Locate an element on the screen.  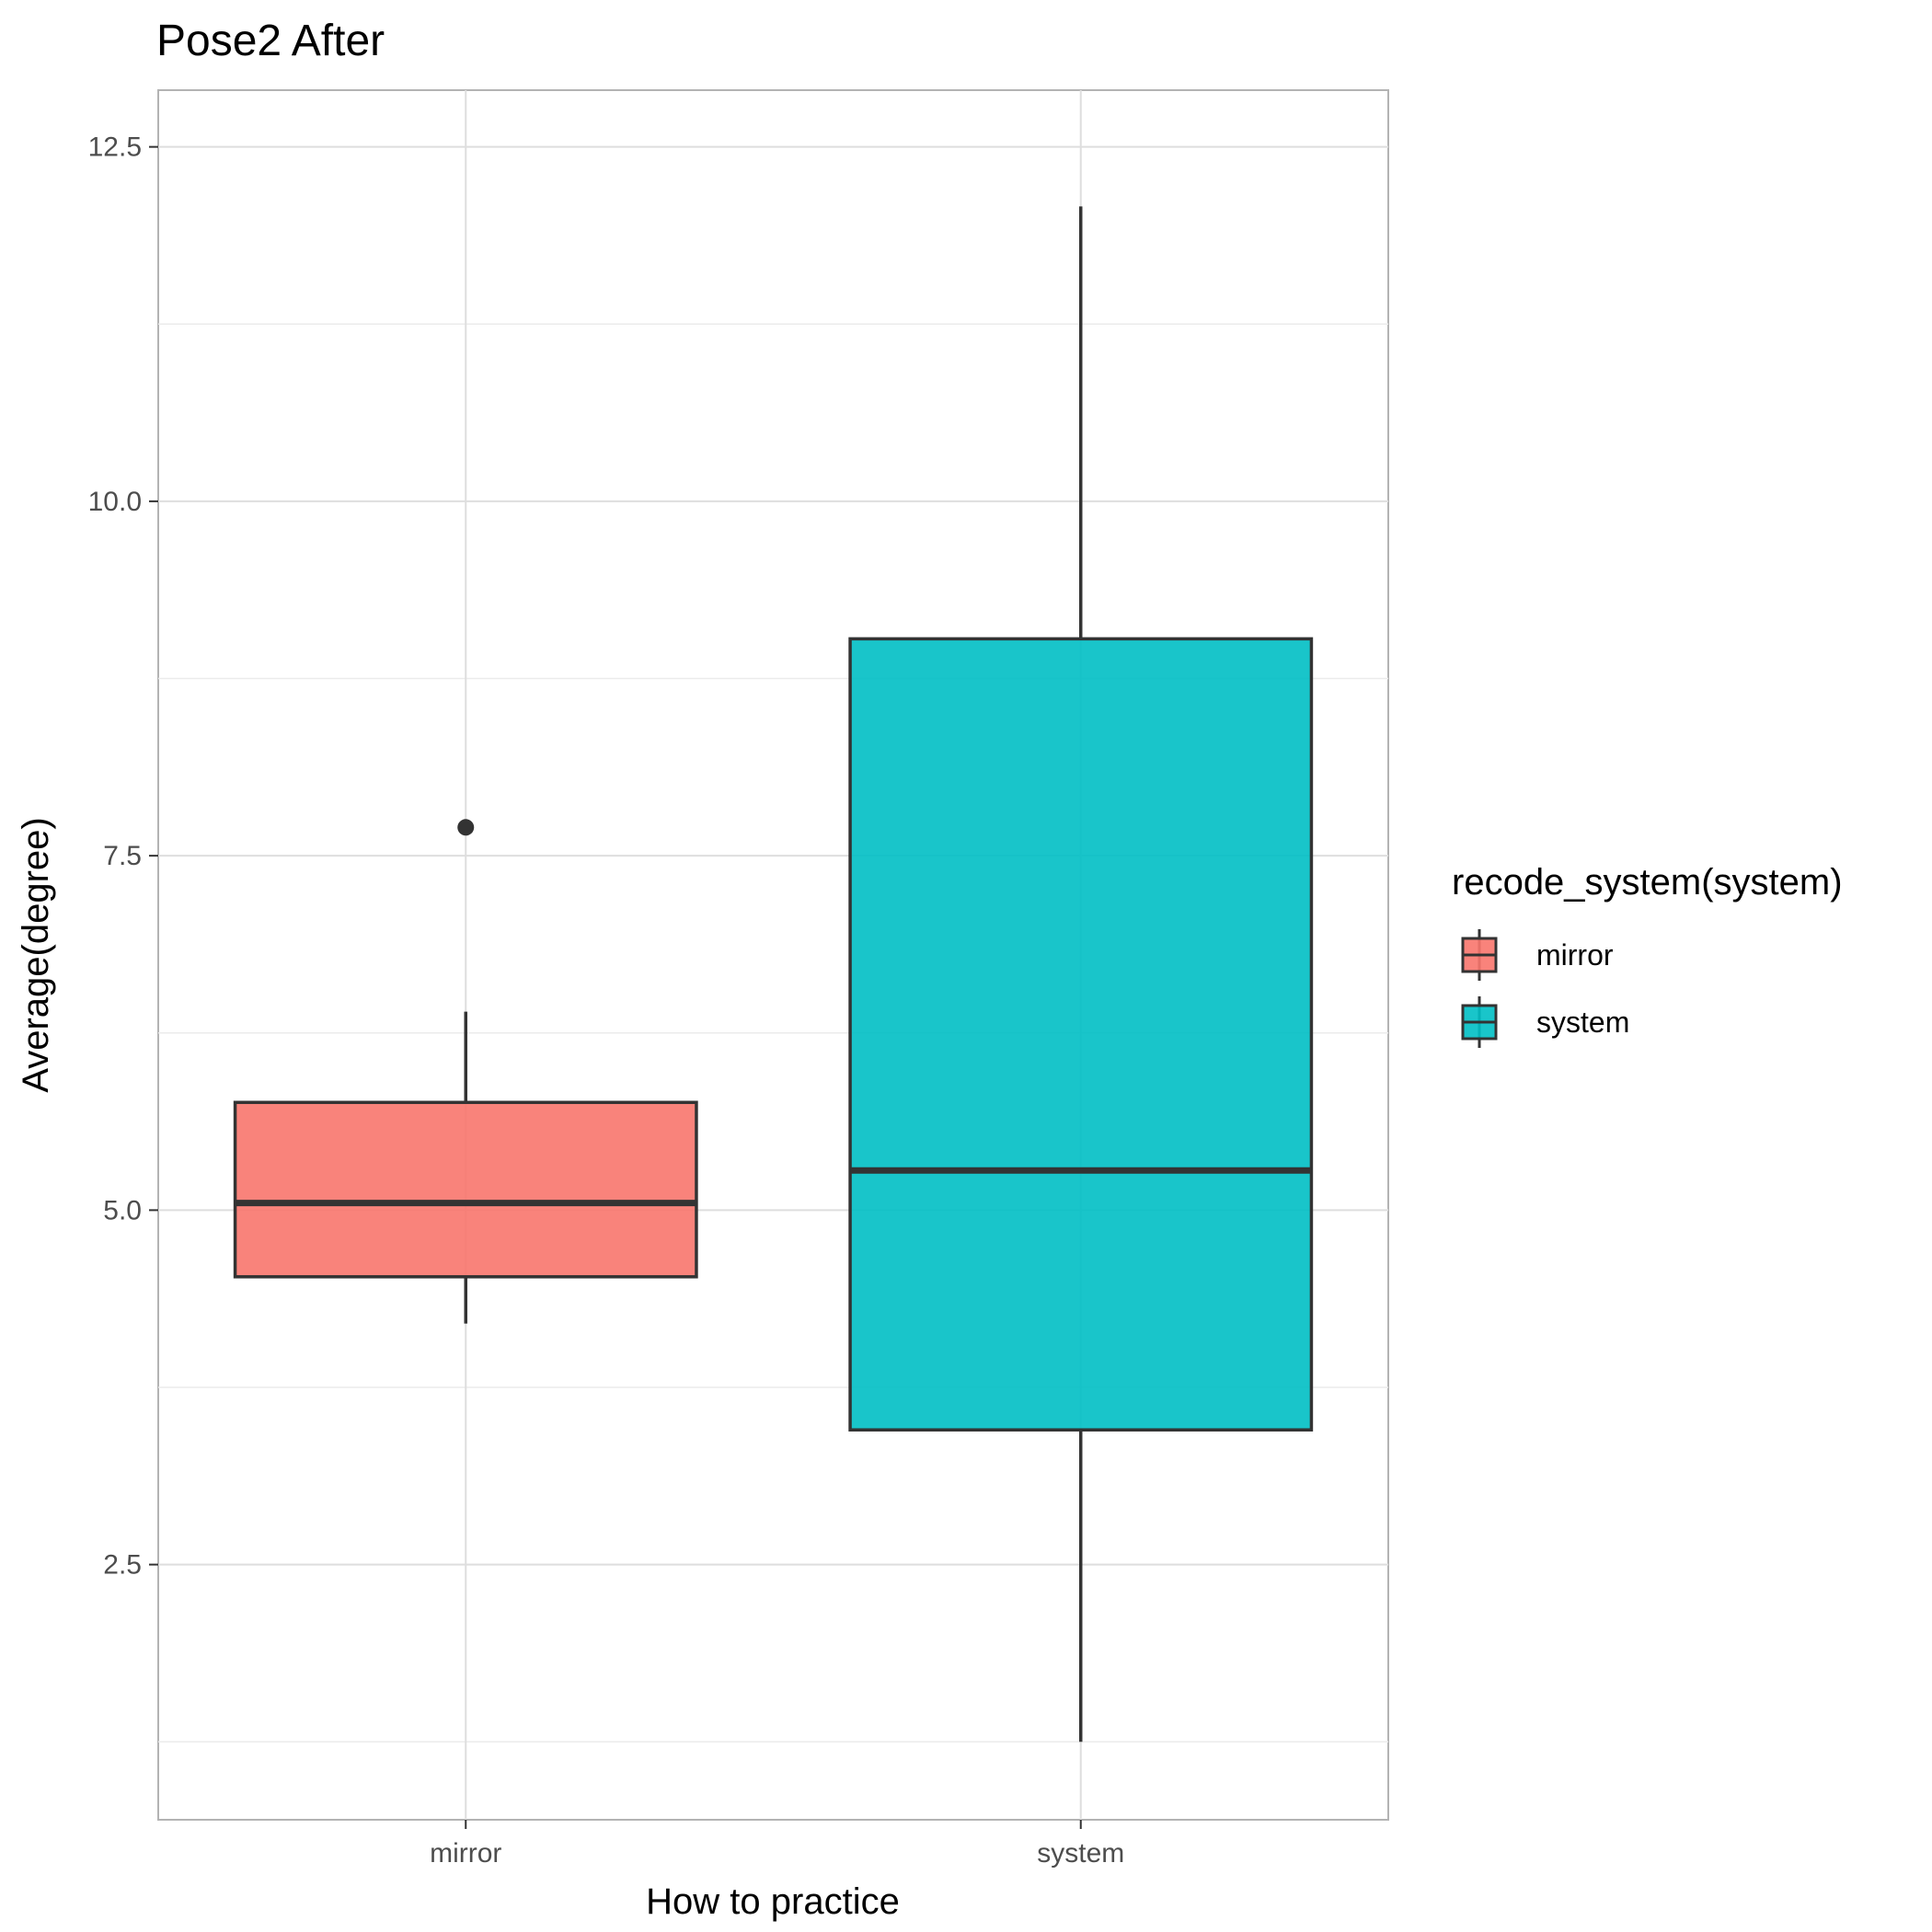
legend-label: system is located at coordinates (1582, 1022).